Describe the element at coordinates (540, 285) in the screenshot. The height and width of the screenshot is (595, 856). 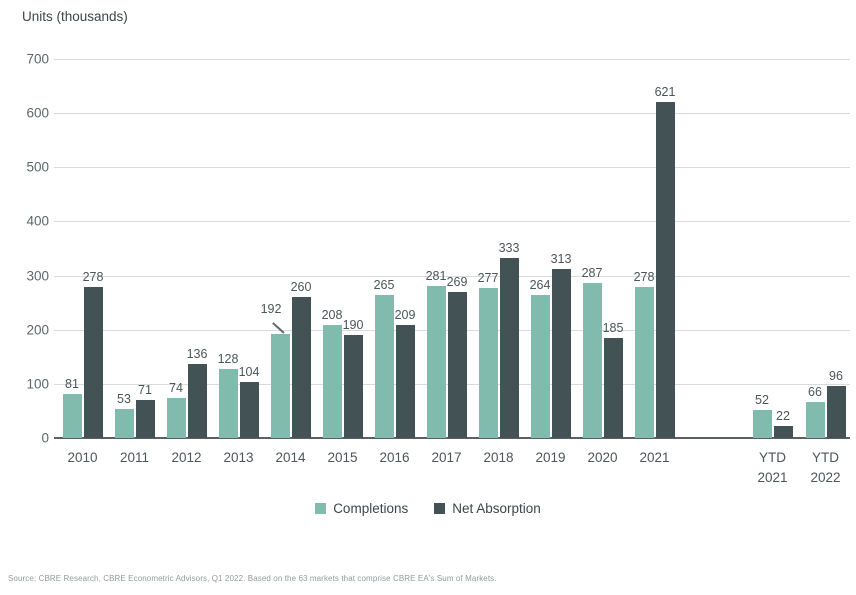
I see `bar-value-label: 264` at that location.